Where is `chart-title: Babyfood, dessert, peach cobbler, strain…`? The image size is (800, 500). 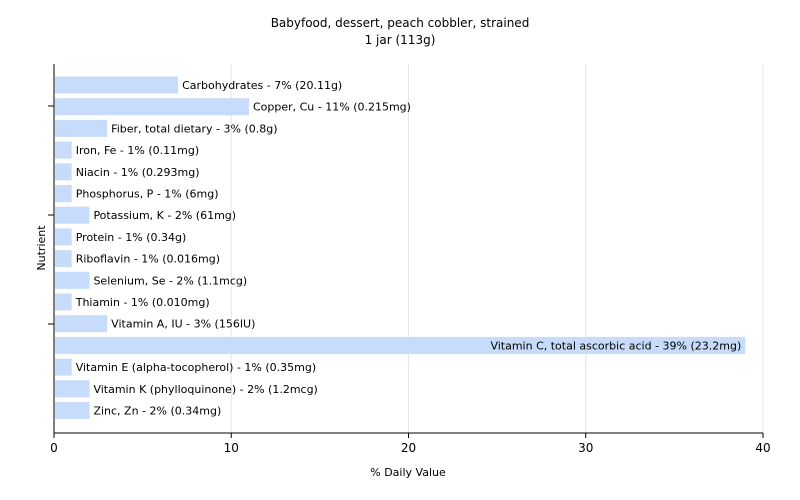 chart-title: Babyfood, dessert, peach cobbler, strain… is located at coordinates (400, 23).